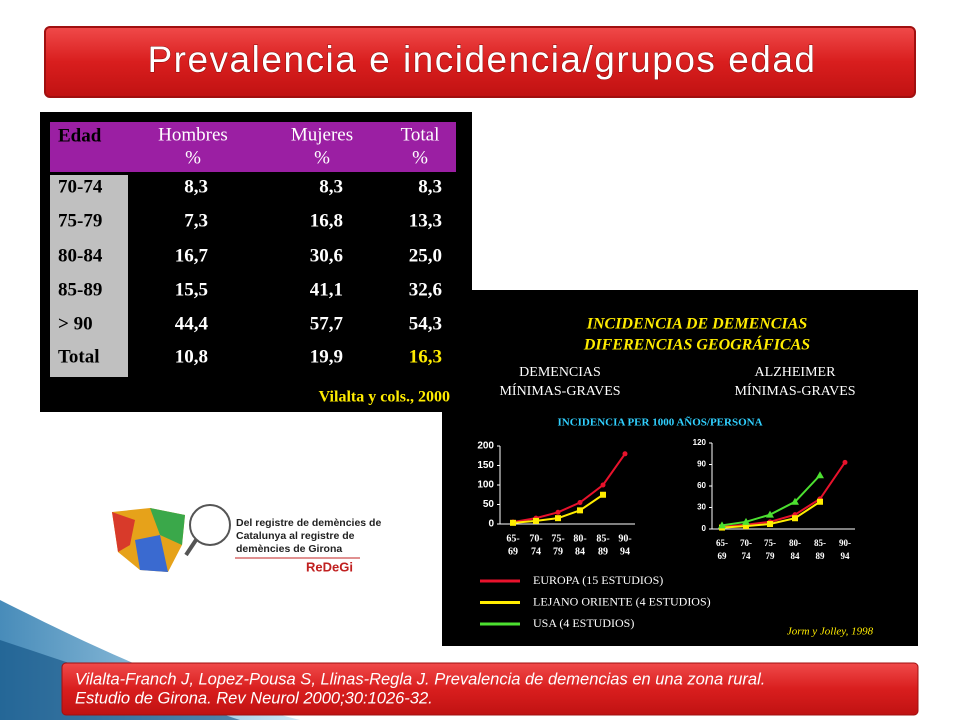  Describe the element at coordinates (192, 323) in the screenshot. I see `table-cell: 44,4` at that location.